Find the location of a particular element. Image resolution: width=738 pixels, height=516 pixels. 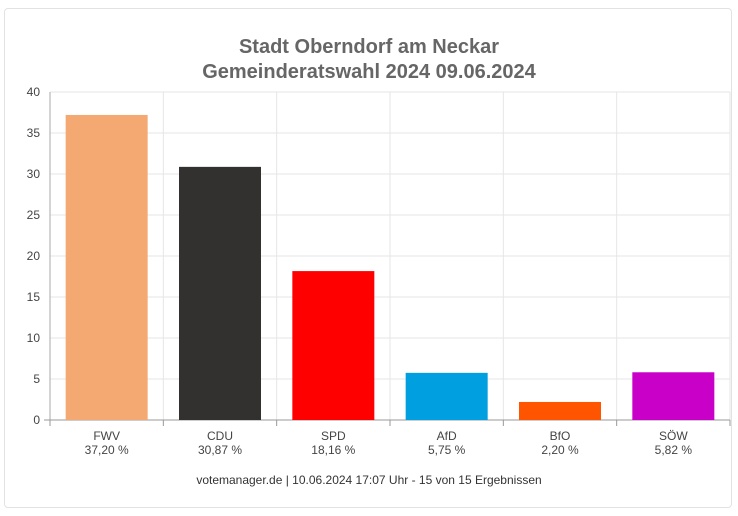

value-label: 2,20 % is located at coordinates (560, 450).